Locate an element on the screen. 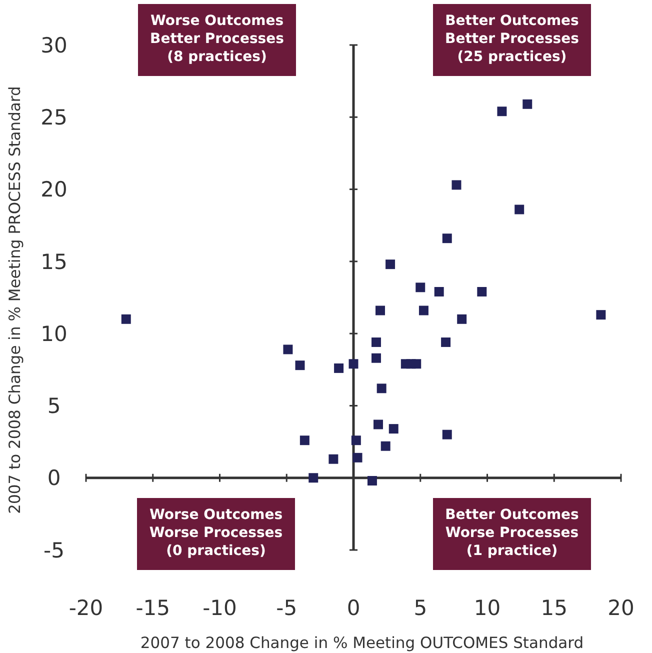  annotation: Worse Outcomes Better Processes (8 practices) is located at coordinates (217, 39).